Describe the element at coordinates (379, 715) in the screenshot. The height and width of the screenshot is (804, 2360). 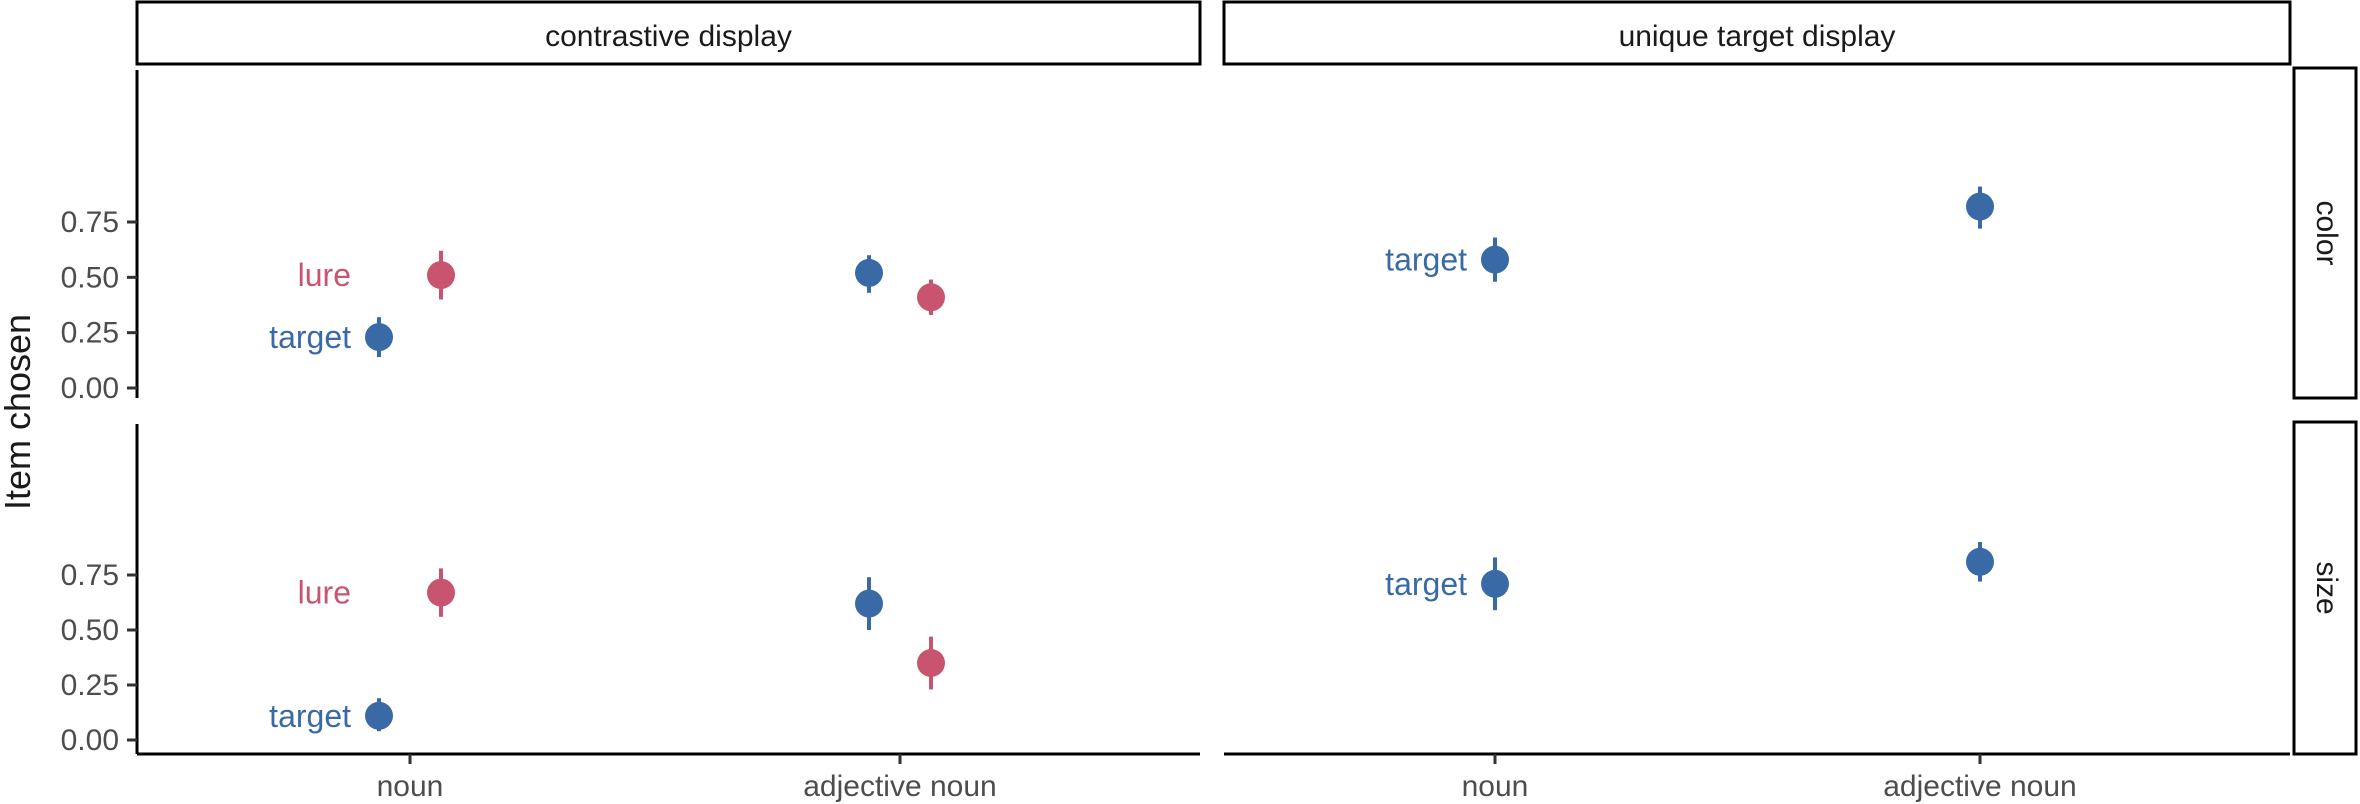
I see `point-contrastive-display-size-target-noun` at that location.